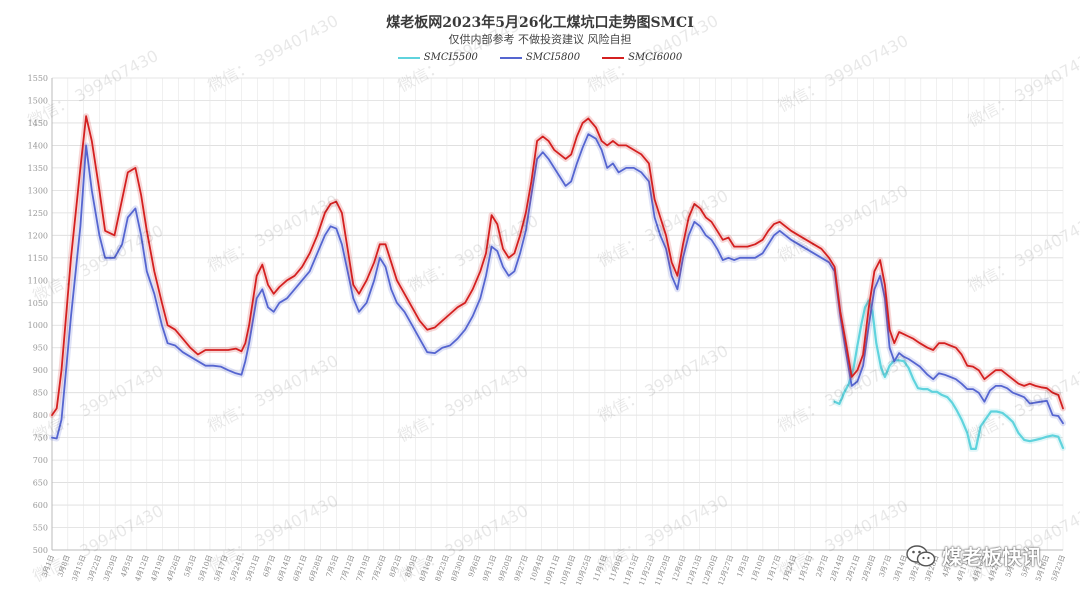  I want to click on x-tick-label: 7月26日, so click(379, 568).